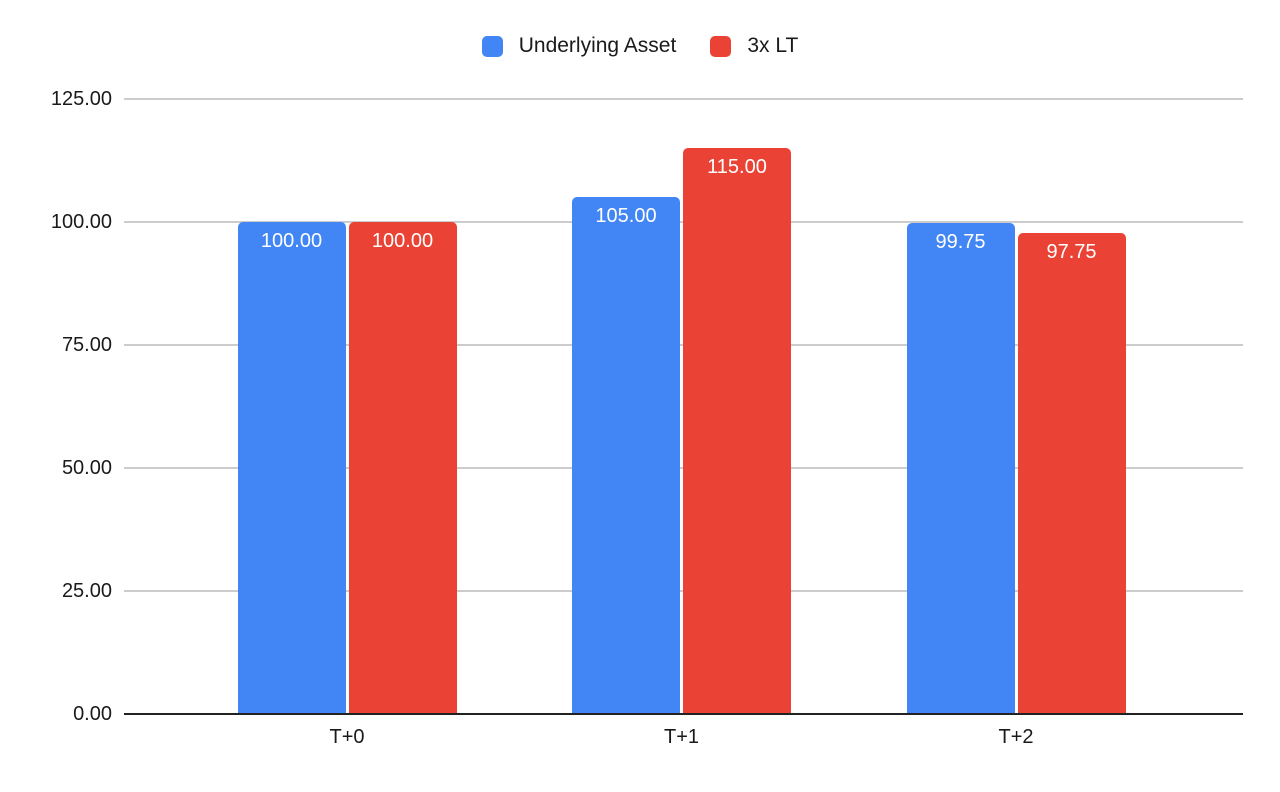 This screenshot has width=1280, height=792. Describe the element at coordinates (347, 737) in the screenshot. I see `x-axis-tick-label: T+0` at that location.